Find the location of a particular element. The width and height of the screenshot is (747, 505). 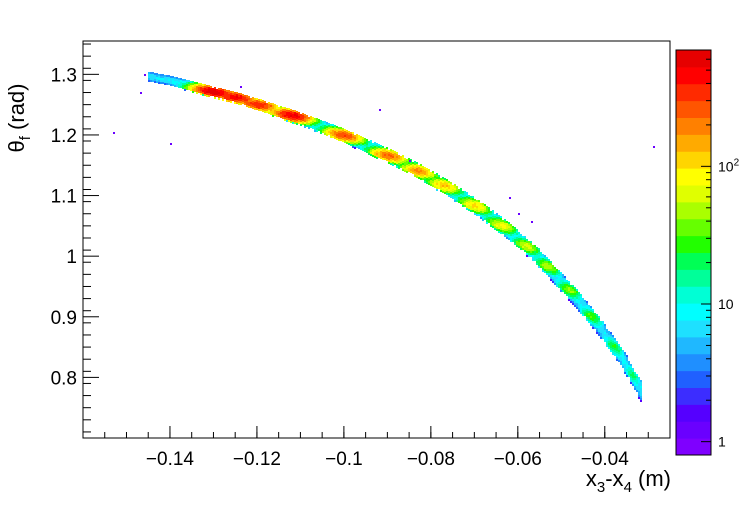

y-tick-label: 0.8 is located at coordinates (64, 378).